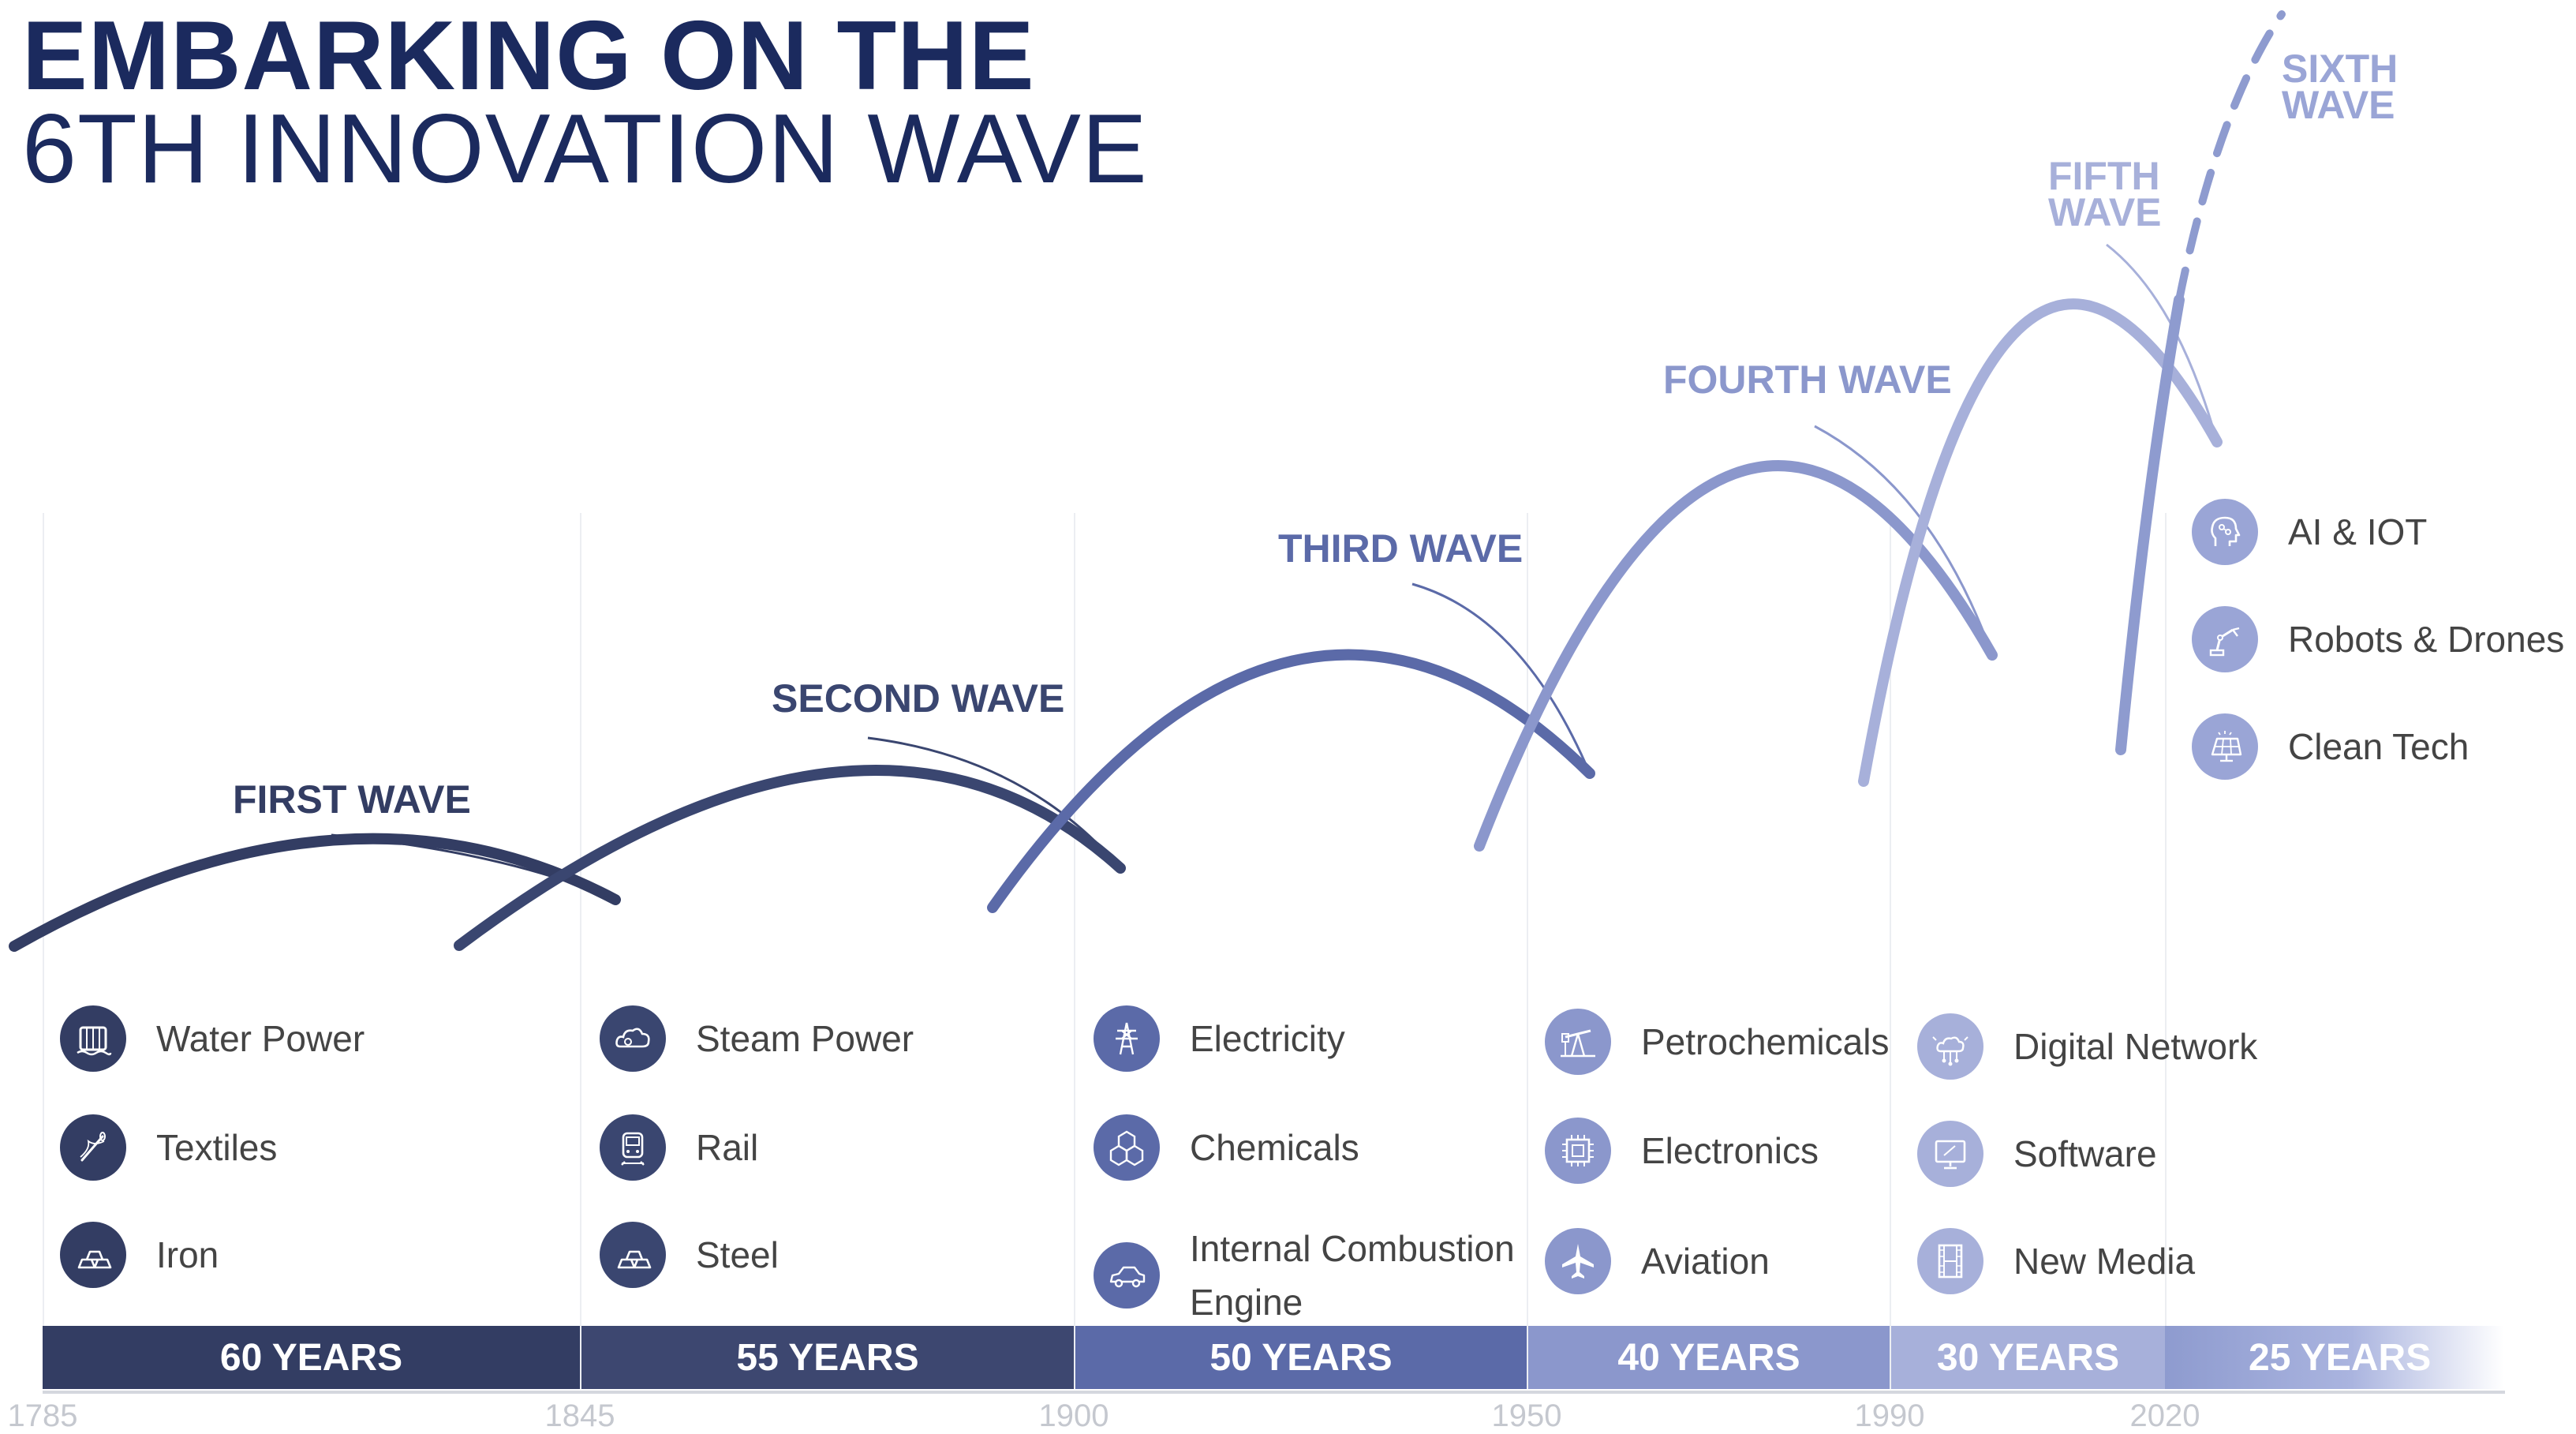 Image resolution: width=2576 pixels, height=1434 pixels. Describe the element at coordinates (2040, 542) in the screenshot. I see `fifth-wave-curve` at that location.